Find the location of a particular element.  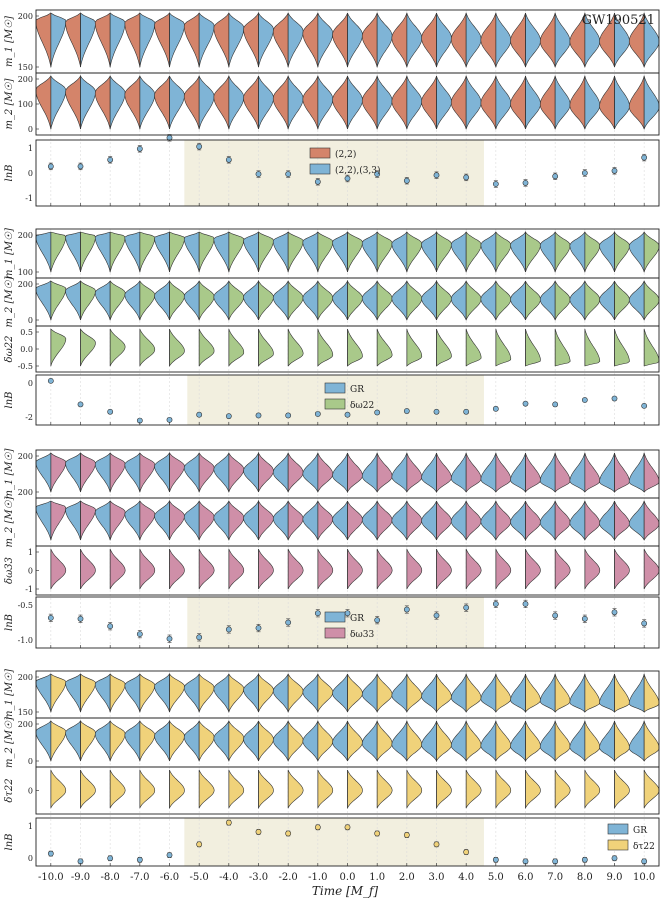

x-tick-label: 7.0 is located at coordinates (555, 877).